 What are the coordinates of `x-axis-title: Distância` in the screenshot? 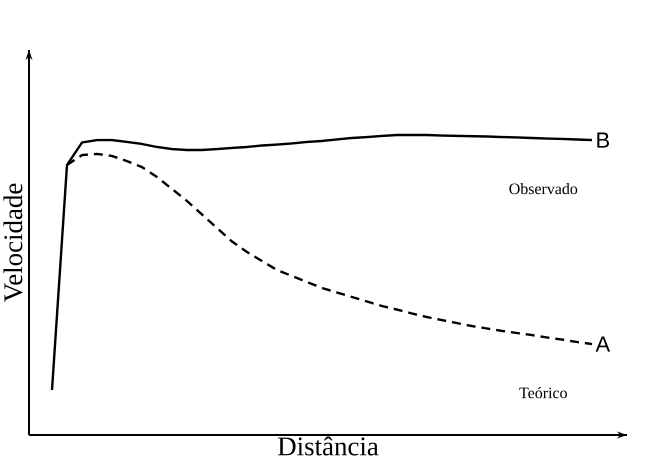 It's located at (328, 446).